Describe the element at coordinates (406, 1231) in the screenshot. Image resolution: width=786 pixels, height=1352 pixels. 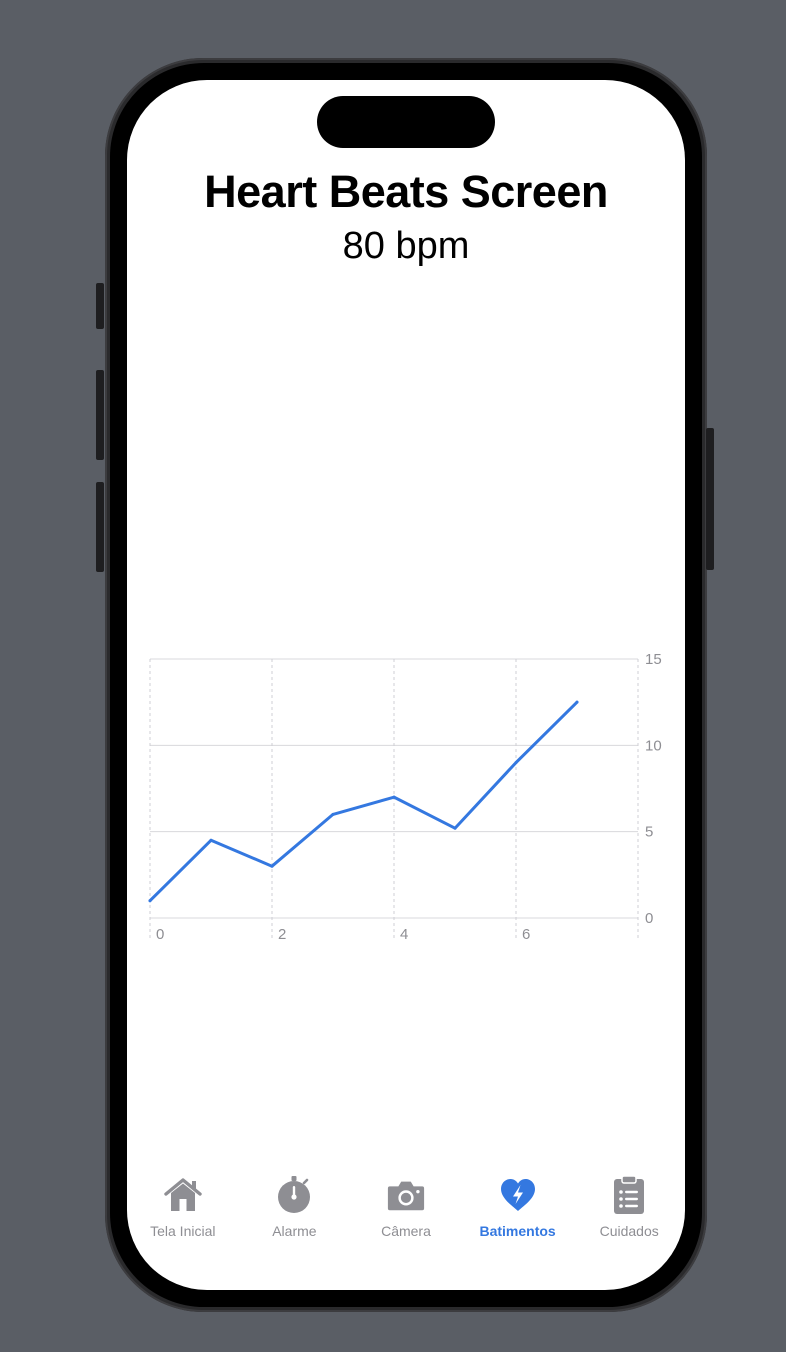
I see `tab-label: Câmera` at that location.